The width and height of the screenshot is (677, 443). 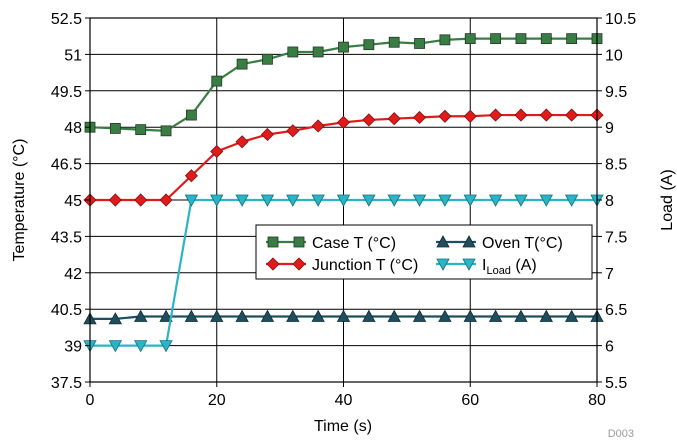 I want to click on y-right-tick-label: 5.5, so click(x=616, y=383).